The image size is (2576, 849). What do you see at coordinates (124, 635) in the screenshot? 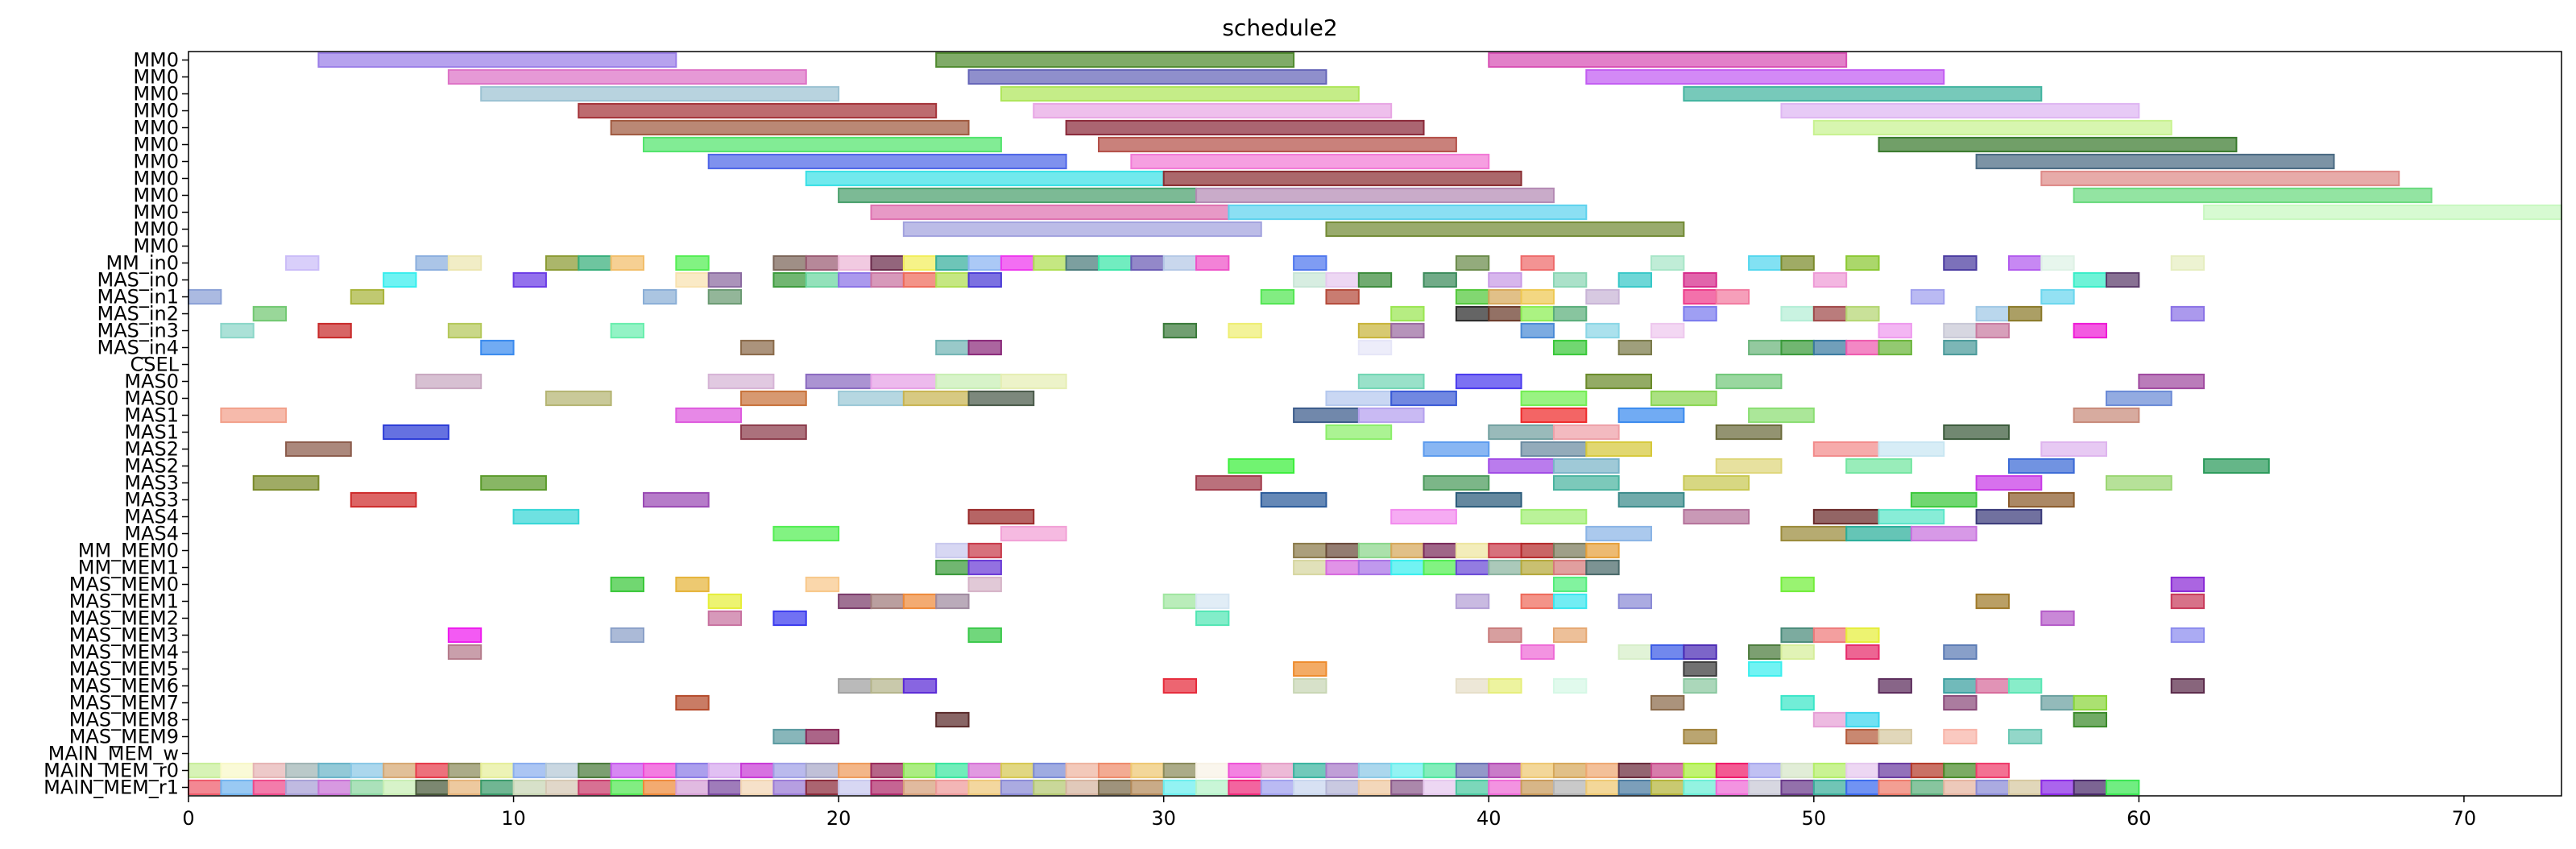
I see `y-tick-label: MAS_MEM3` at bounding box center [124, 635].